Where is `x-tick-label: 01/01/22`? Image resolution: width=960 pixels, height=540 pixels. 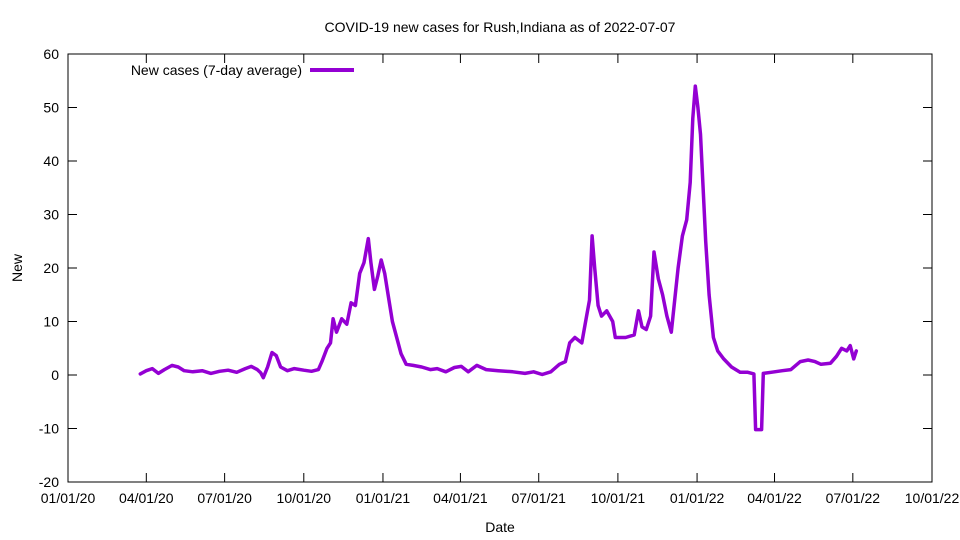 x-tick-label: 01/01/22 is located at coordinates (697, 498).